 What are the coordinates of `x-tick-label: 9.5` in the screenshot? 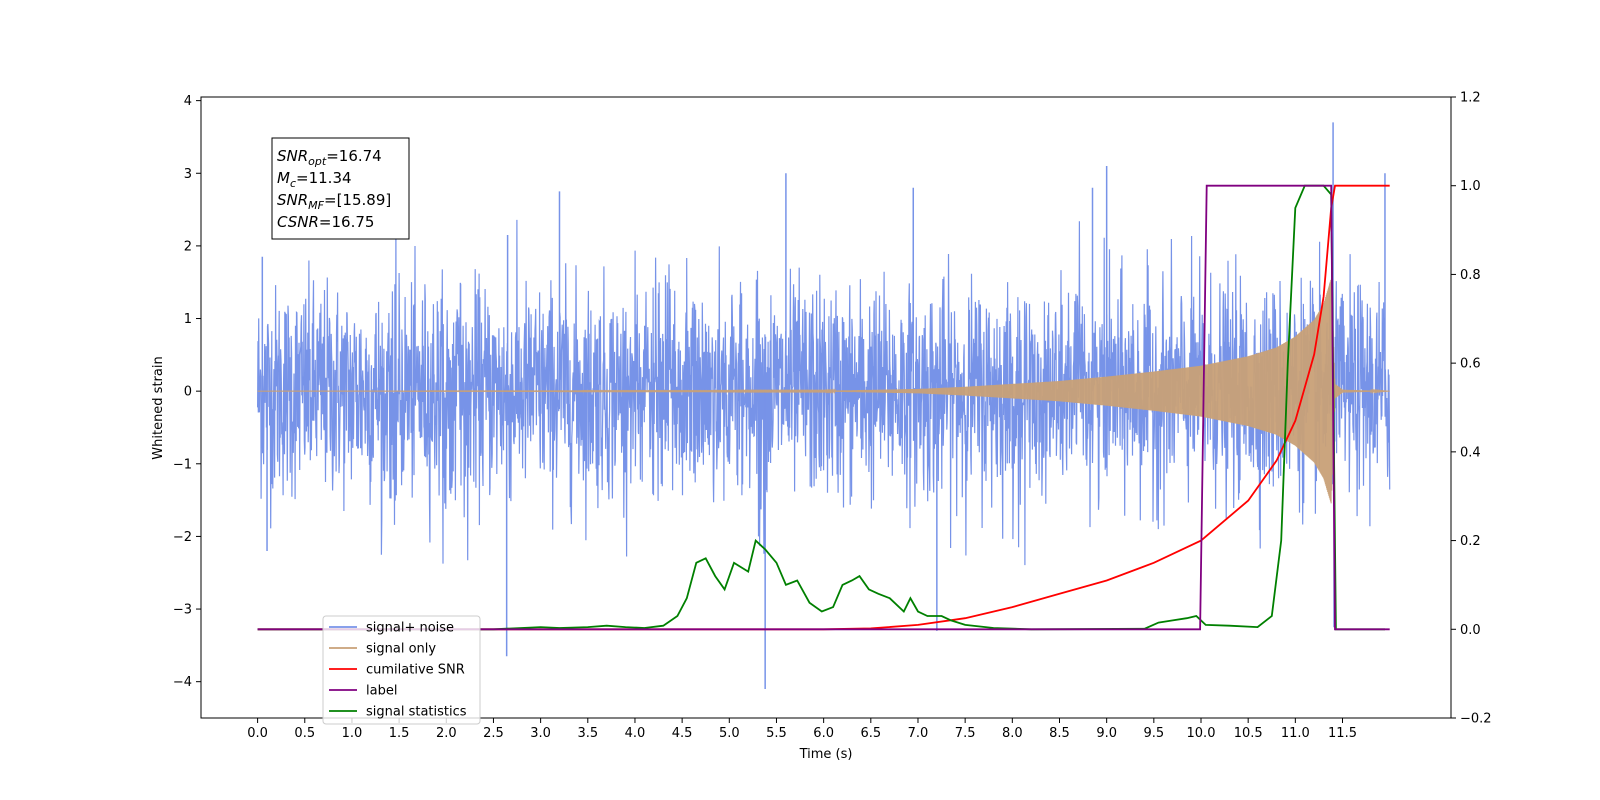 It's located at (1153, 733).